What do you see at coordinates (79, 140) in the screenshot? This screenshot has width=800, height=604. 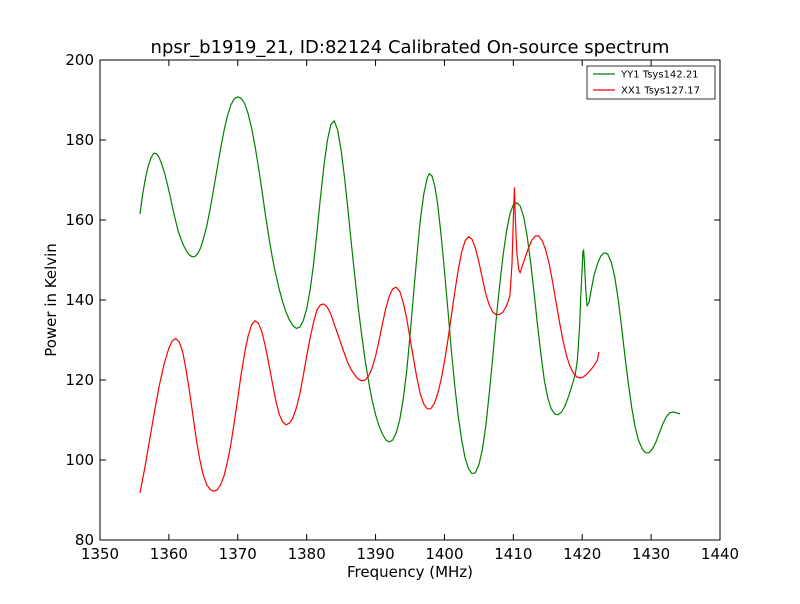 I see `y-tick-label: 180` at bounding box center [79, 140].